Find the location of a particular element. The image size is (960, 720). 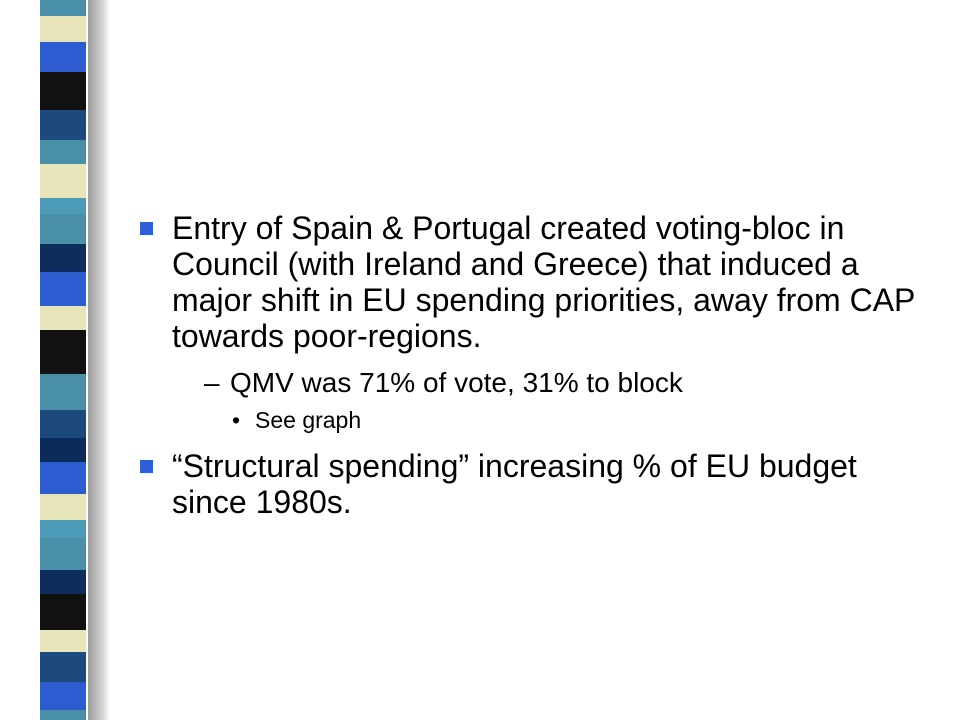

stripe-segments is located at coordinates (63, 360).